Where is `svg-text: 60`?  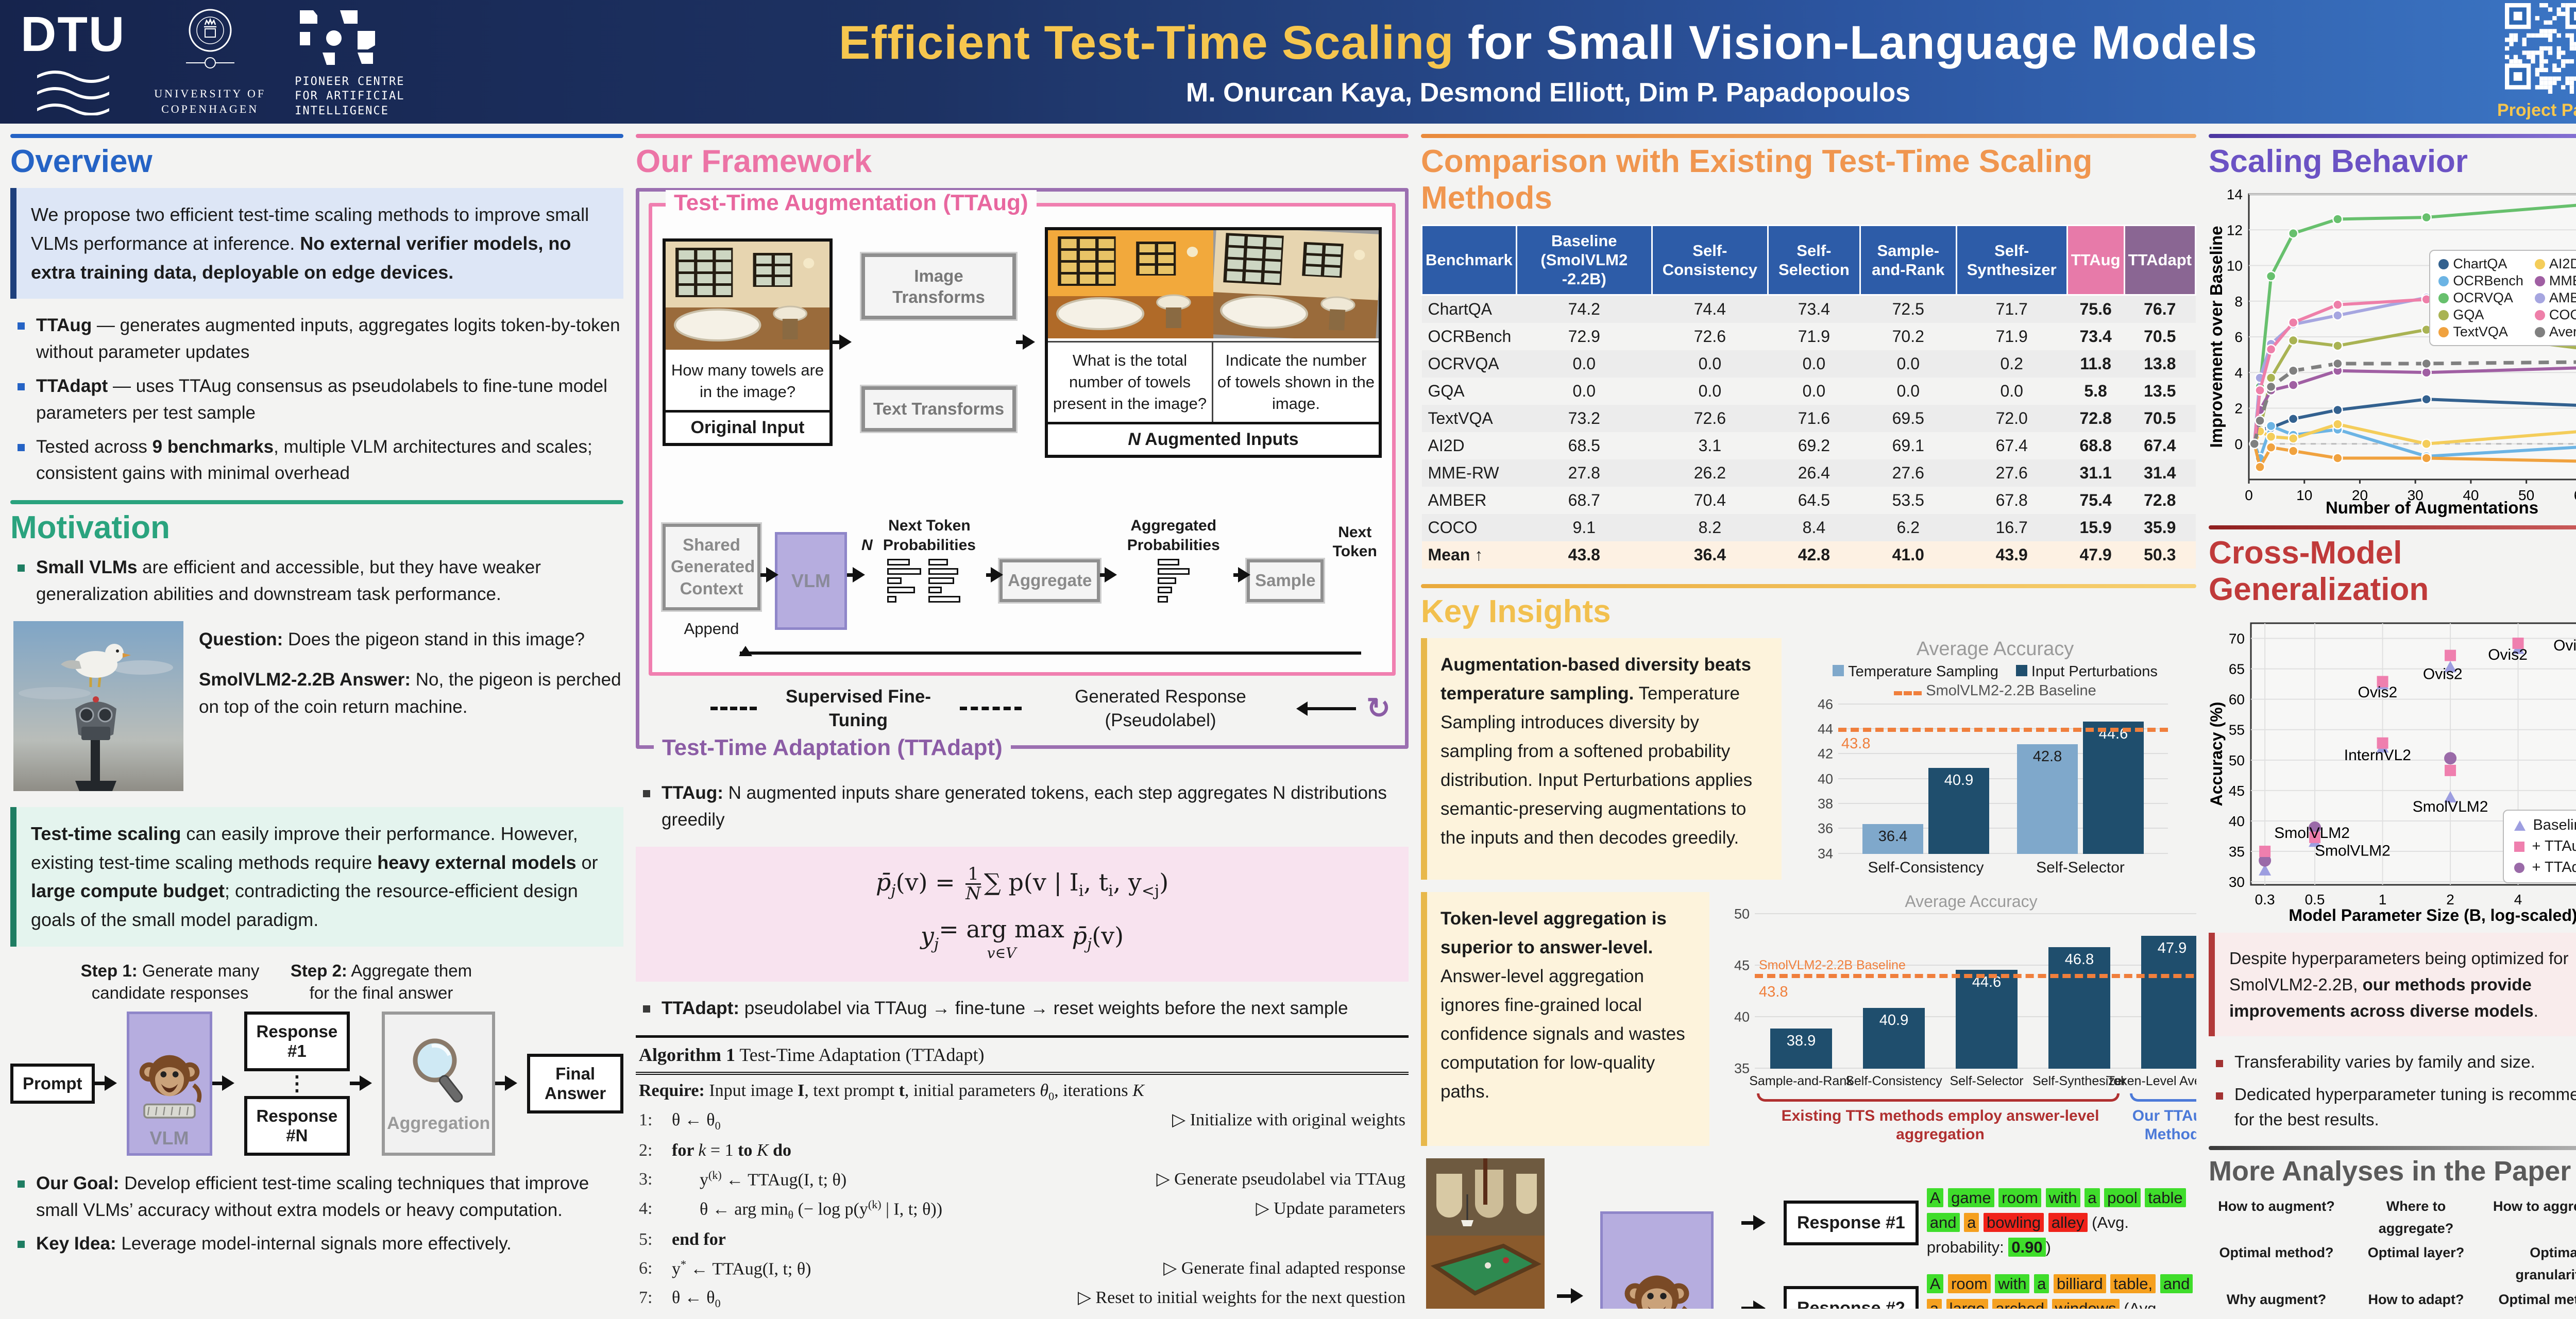
svg-text: 60 is located at coordinates (2575, 495).